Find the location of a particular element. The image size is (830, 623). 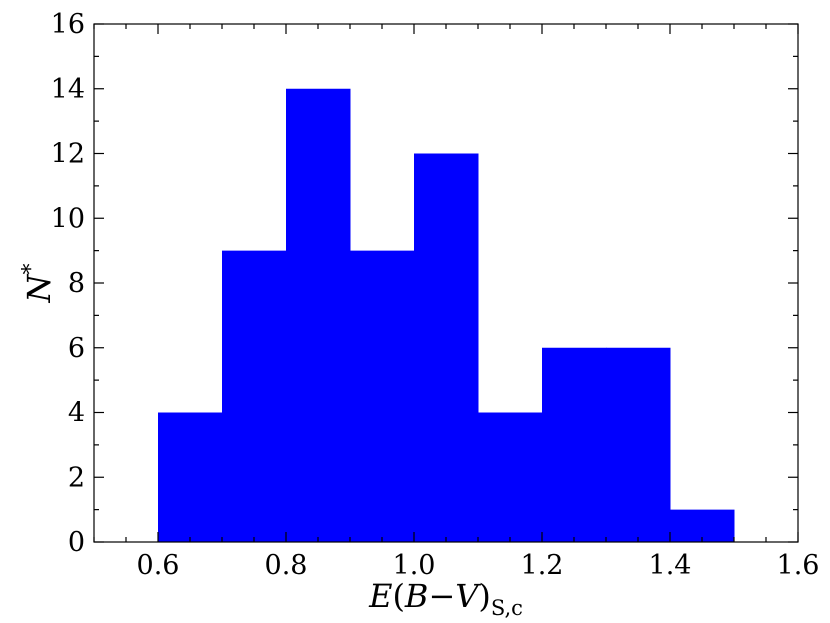

x-tick-label-0: 0.6 is located at coordinates (158, 565).